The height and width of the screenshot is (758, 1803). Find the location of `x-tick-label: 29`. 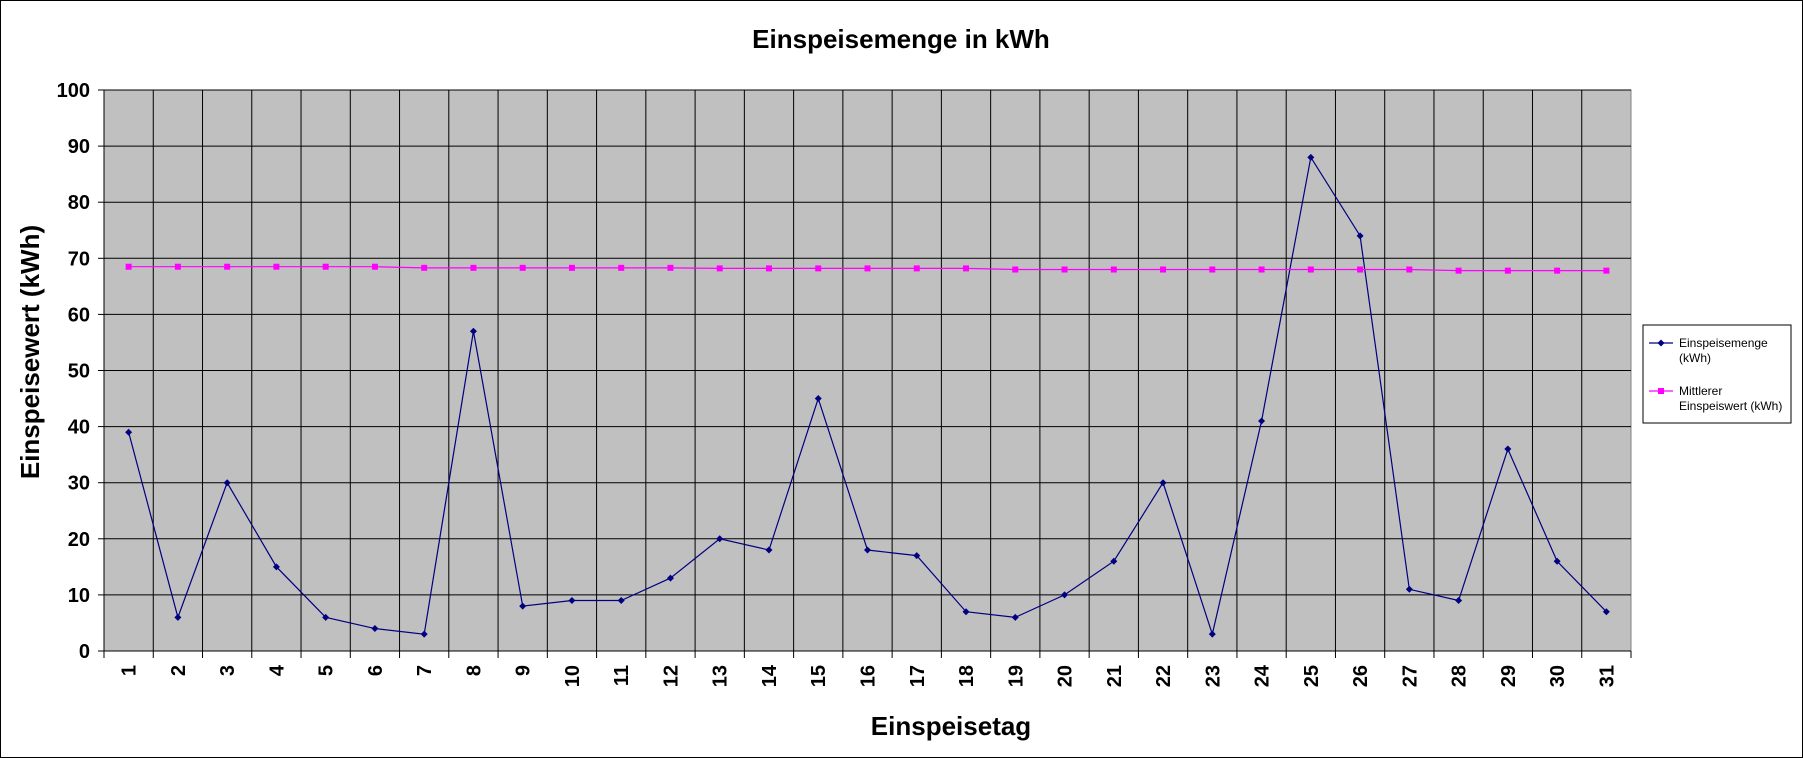

x-tick-label: 29 is located at coordinates (1509, 676).